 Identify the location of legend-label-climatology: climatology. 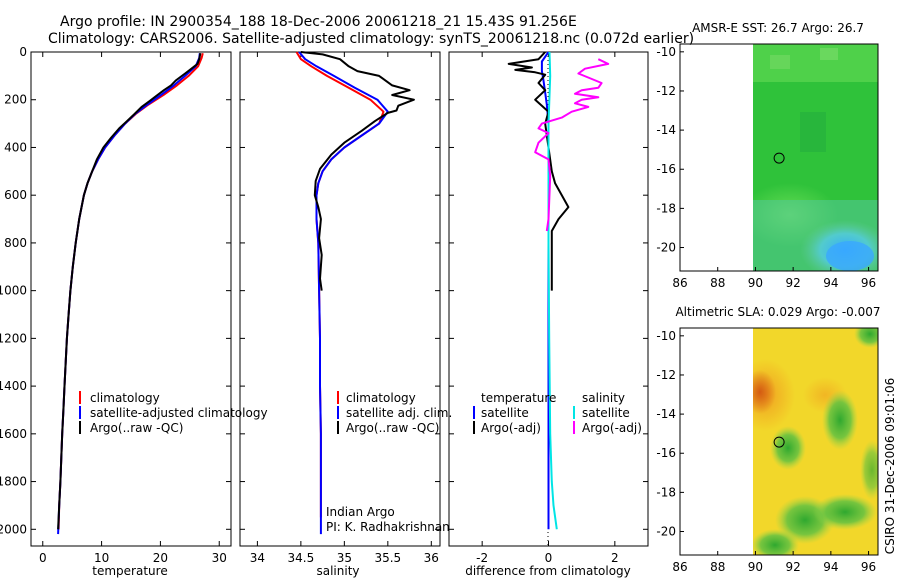
(125, 398).